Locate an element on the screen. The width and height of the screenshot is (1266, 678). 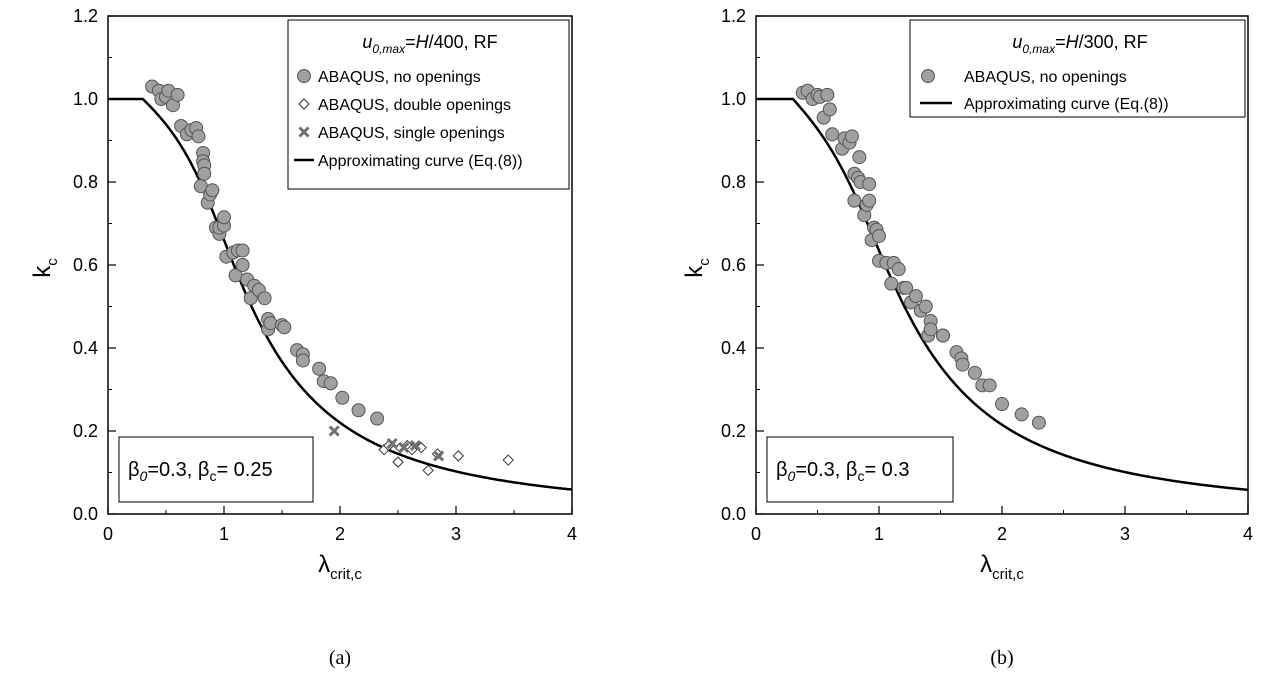
parameter-annotation: β0=0.3, βc= 0.25 is located at coordinates (216, 469).